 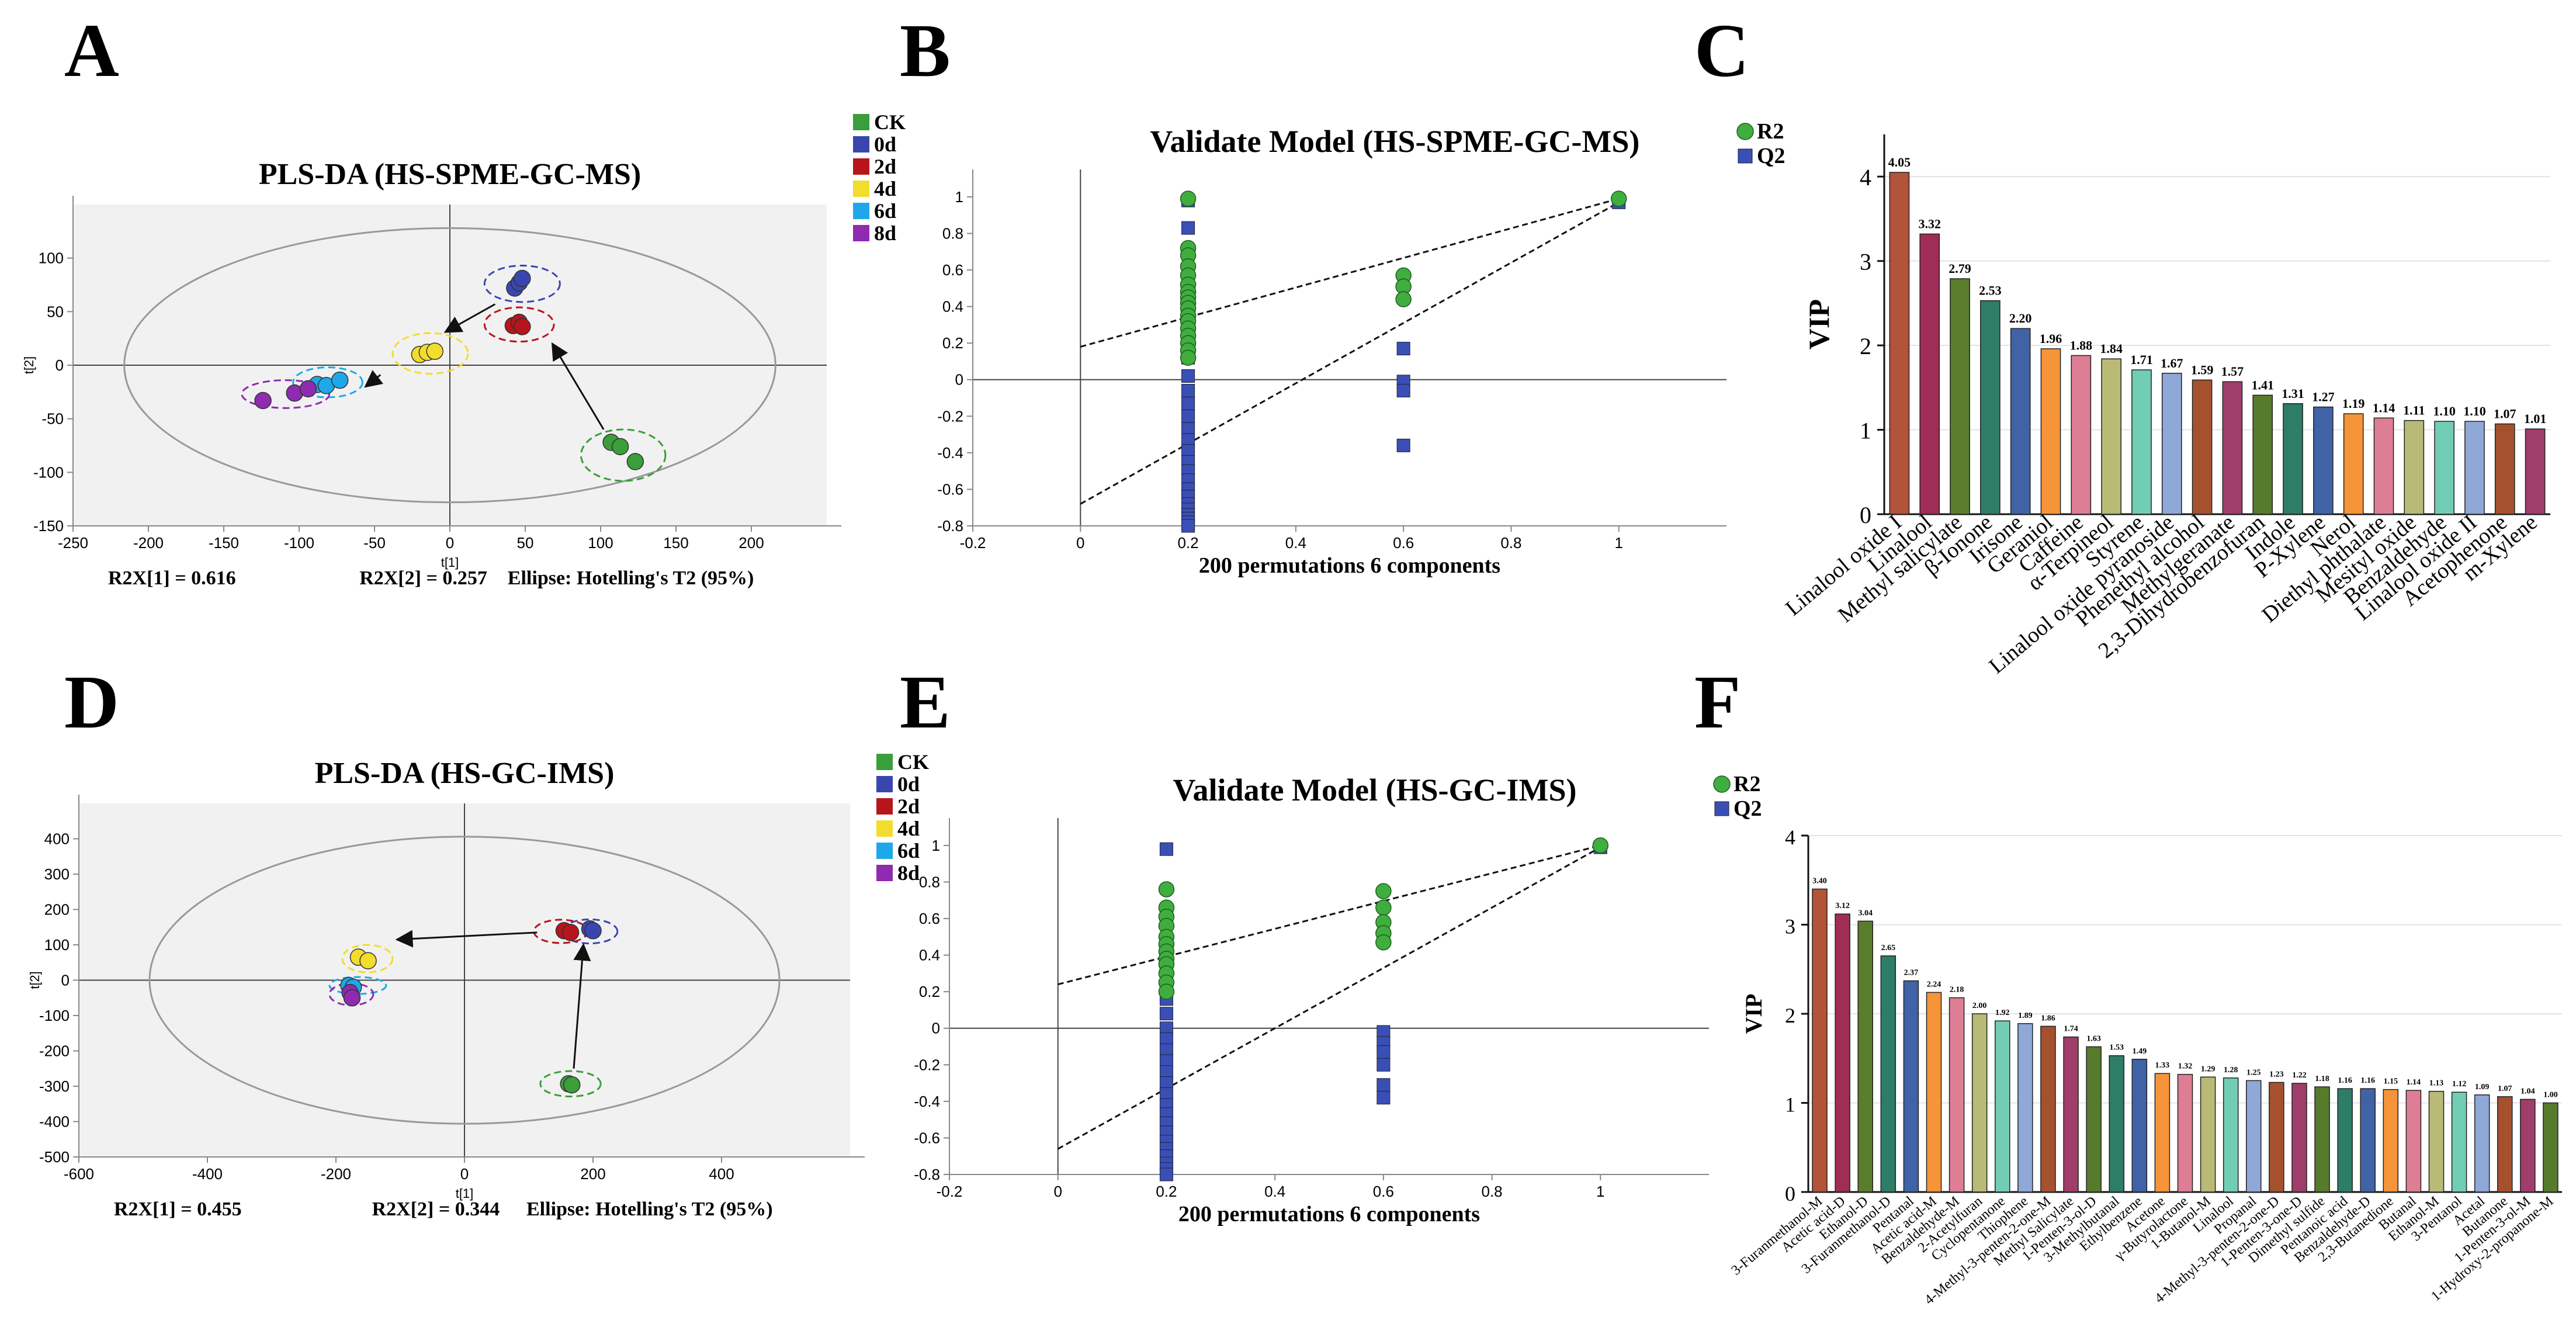 I want to click on panel-letter-e: E, so click(x=925, y=702).